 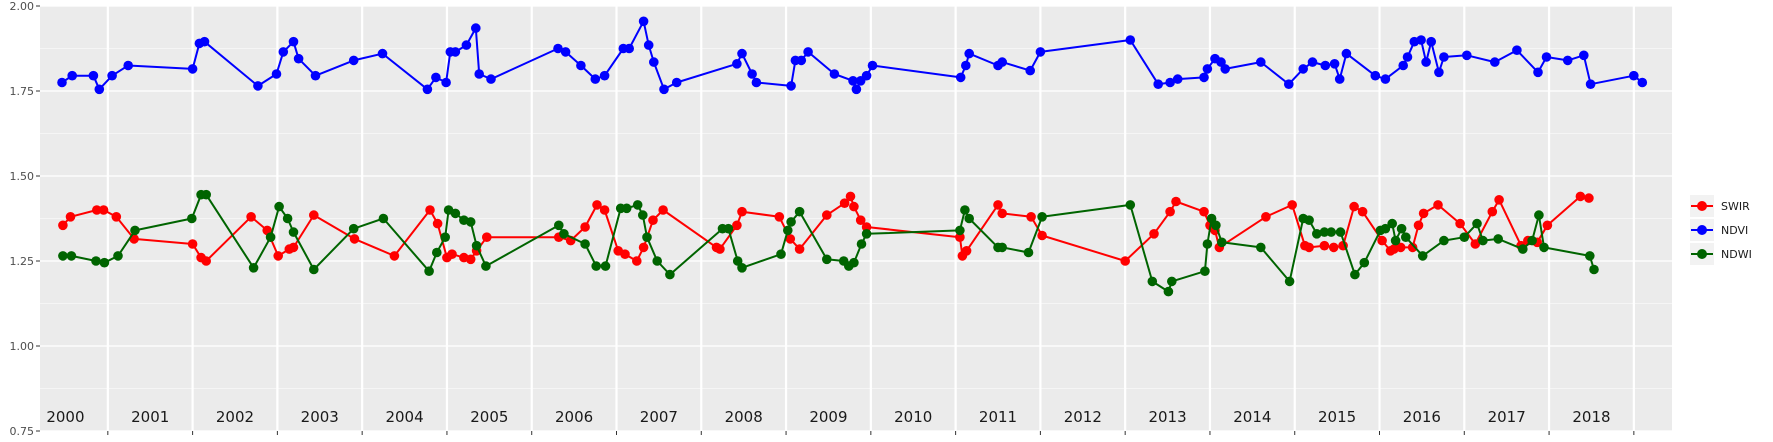 I want to click on legend-item-ndwi: NDWI, so click(x=1721, y=254).